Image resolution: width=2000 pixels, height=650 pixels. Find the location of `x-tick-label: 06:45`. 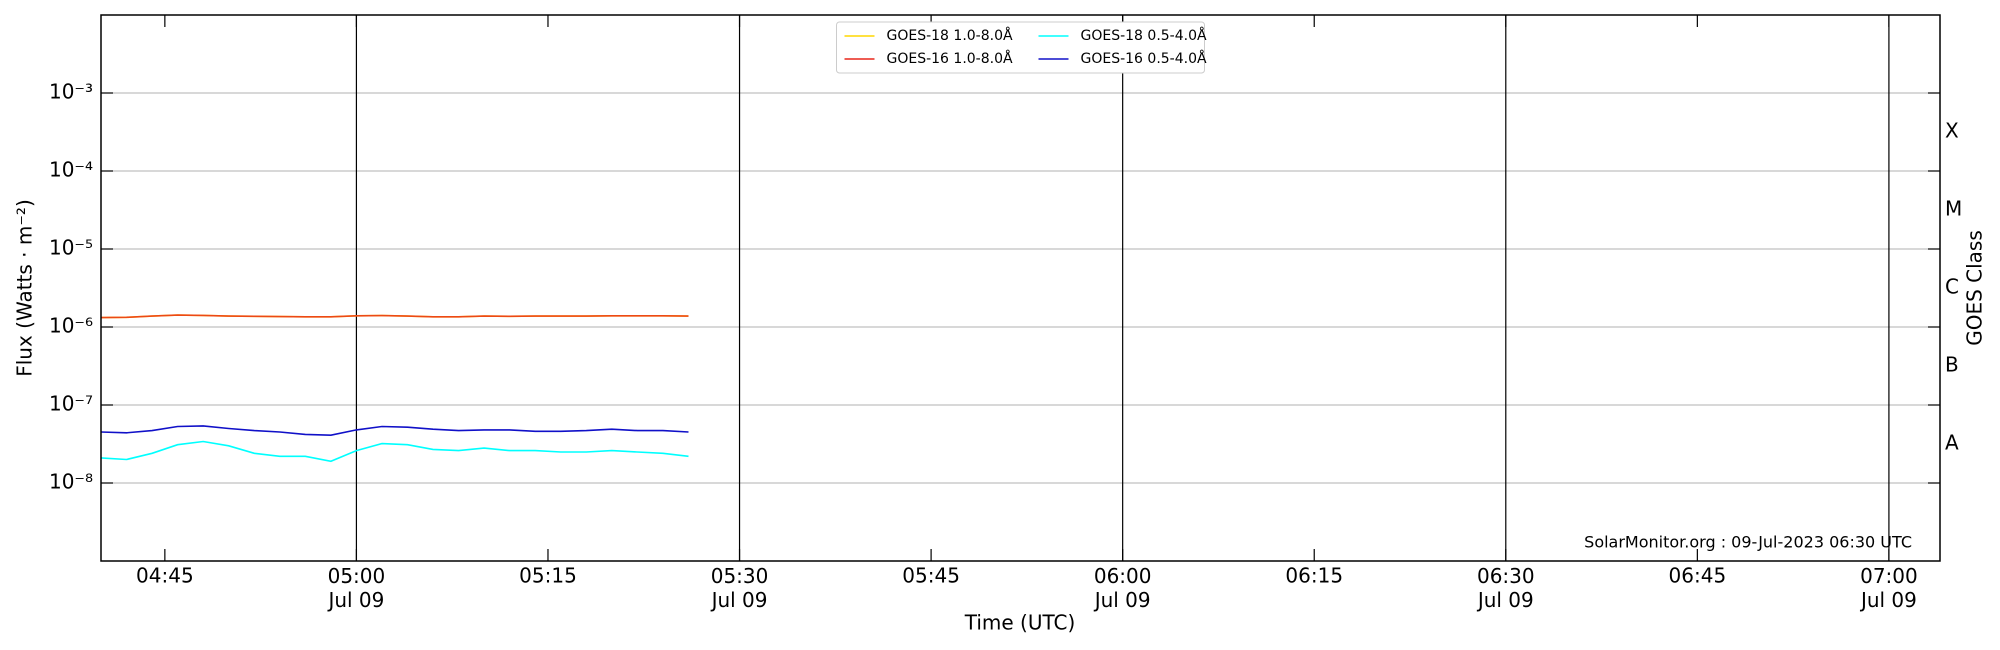

x-tick-label: 06:45 is located at coordinates (1698, 576).